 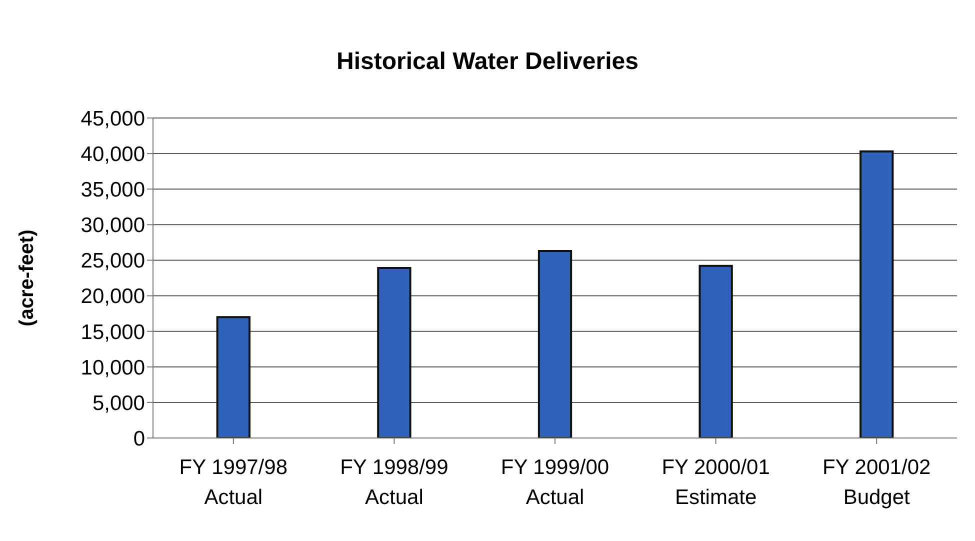 What do you see at coordinates (488, 62) in the screenshot?
I see `chart-title: Historical Water Deliveries` at bounding box center [488, 62].